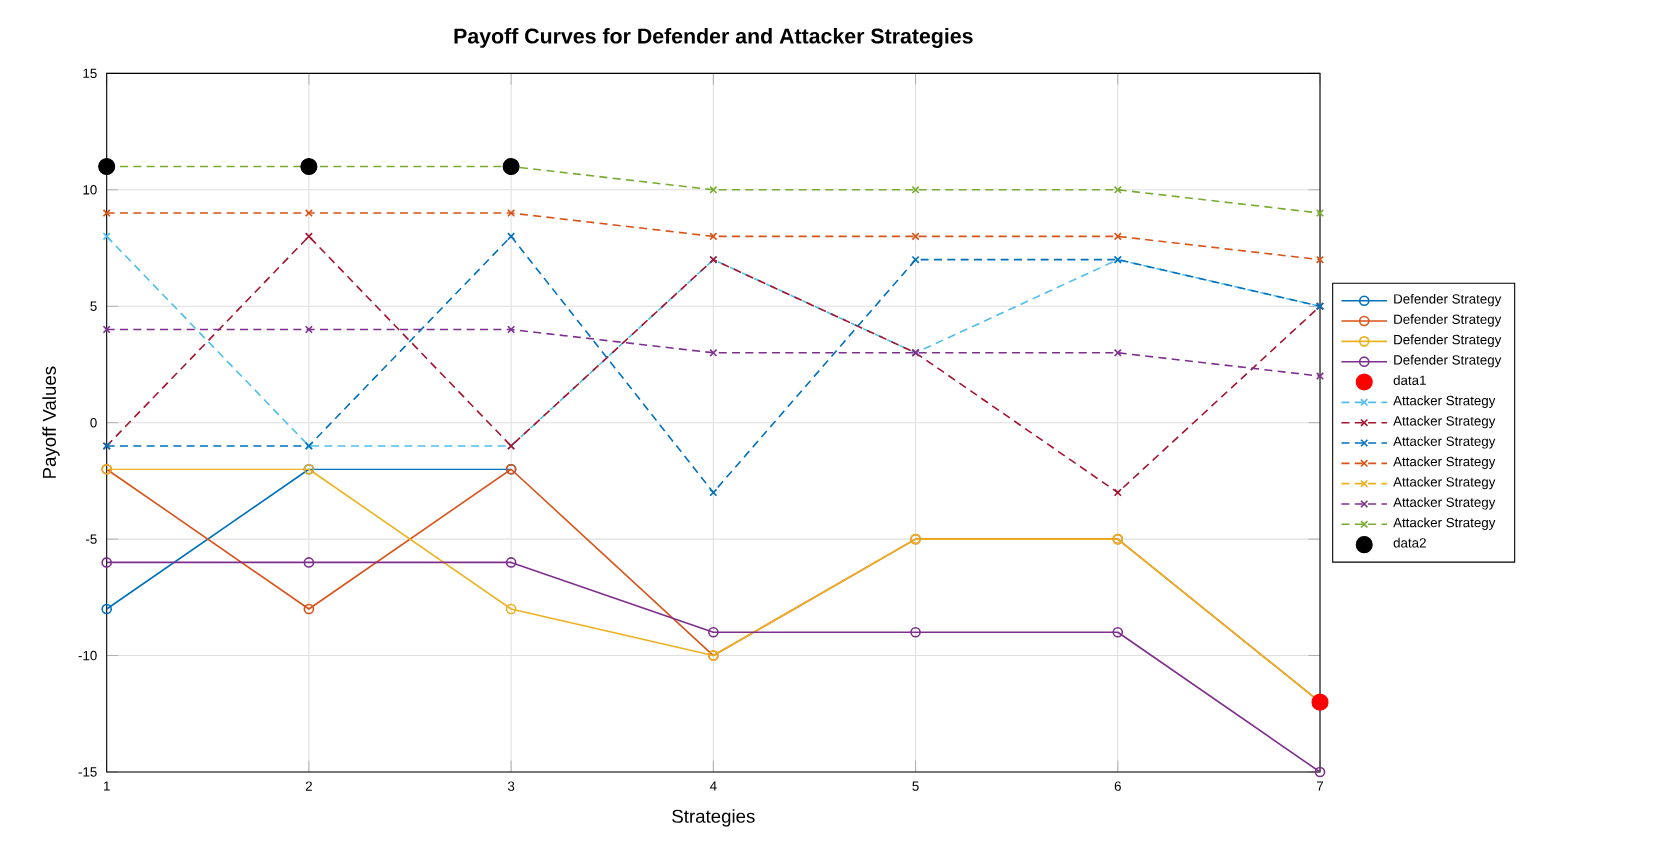 The image size is (1676, 852). Describe the element at coordinates (713, 37) in the screenshot. I see `chart-title: Payoff Curves for Defender and Attacker Strategies` at that location.